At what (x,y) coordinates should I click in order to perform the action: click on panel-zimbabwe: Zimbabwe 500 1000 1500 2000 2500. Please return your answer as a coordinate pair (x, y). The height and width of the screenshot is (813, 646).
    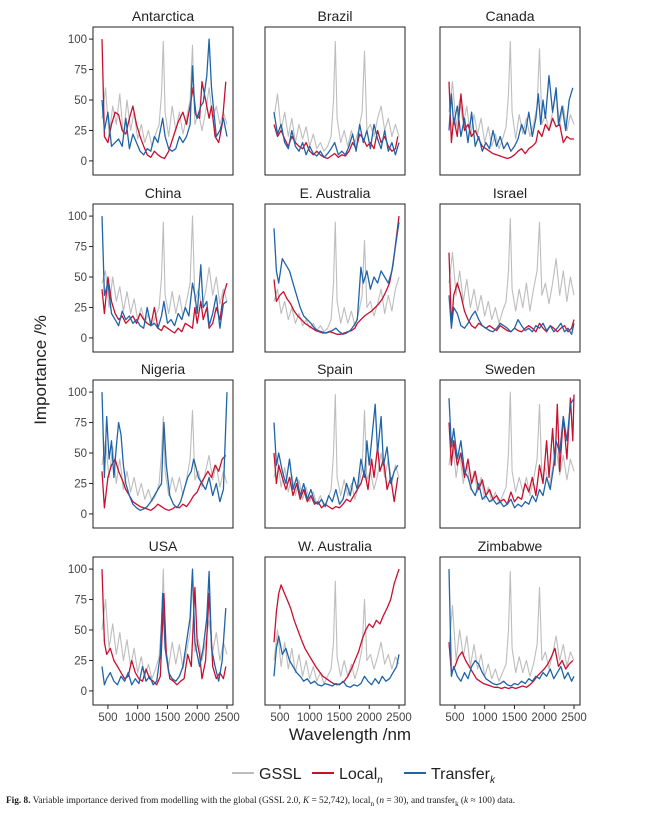
    Looking at the image, I should click on (513, 631).